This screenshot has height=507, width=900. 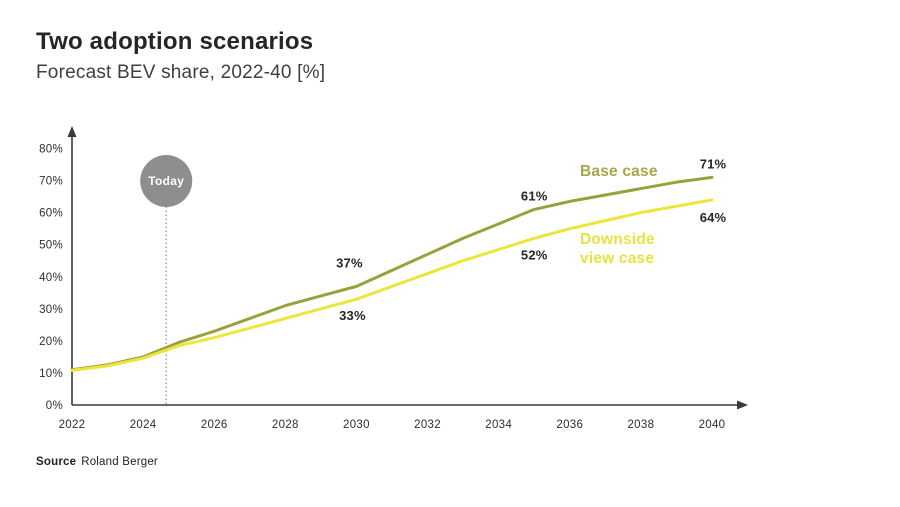 What do you see at coordinates (713, 217) in the screenshot?
I see `value-label-downside-2040: 64%` at bounding box center [713, 217].